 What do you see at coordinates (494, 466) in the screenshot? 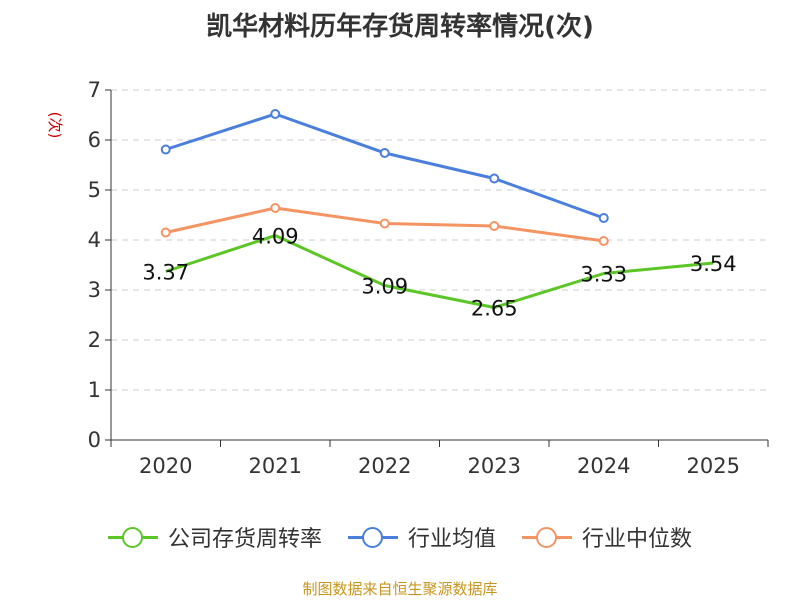
I see `x-tick-label: 2023` at bounding box center [494, 466].